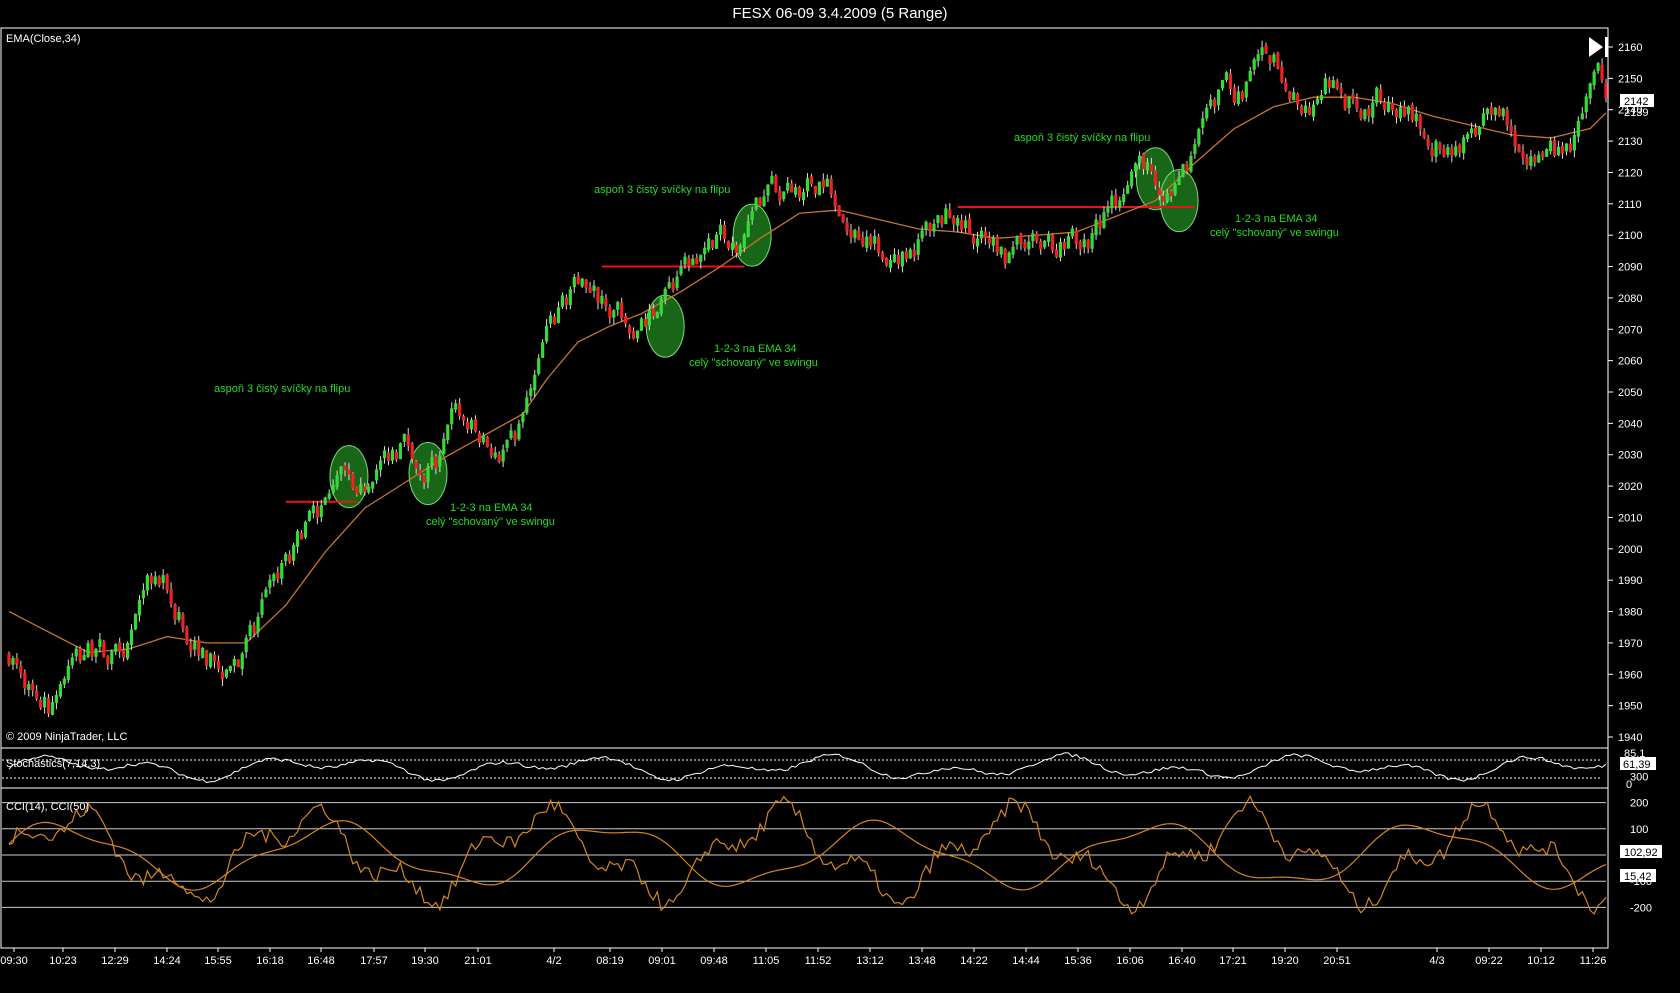 This screenshot has width=1680, height=993. I want to click on skip-to-end-icon, so click(1598, 47).